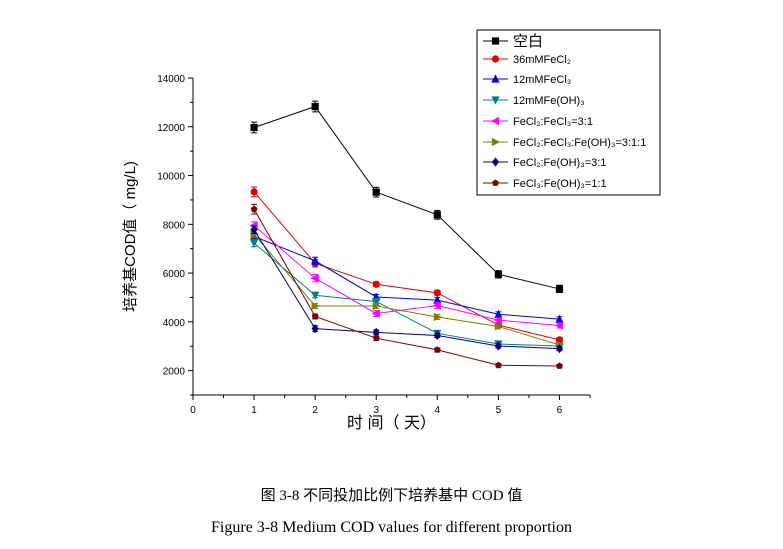 The height and width of the screenshot is (549, 783). I want to click on legend-label: 12mMFeCl₃, so click(542, 80).